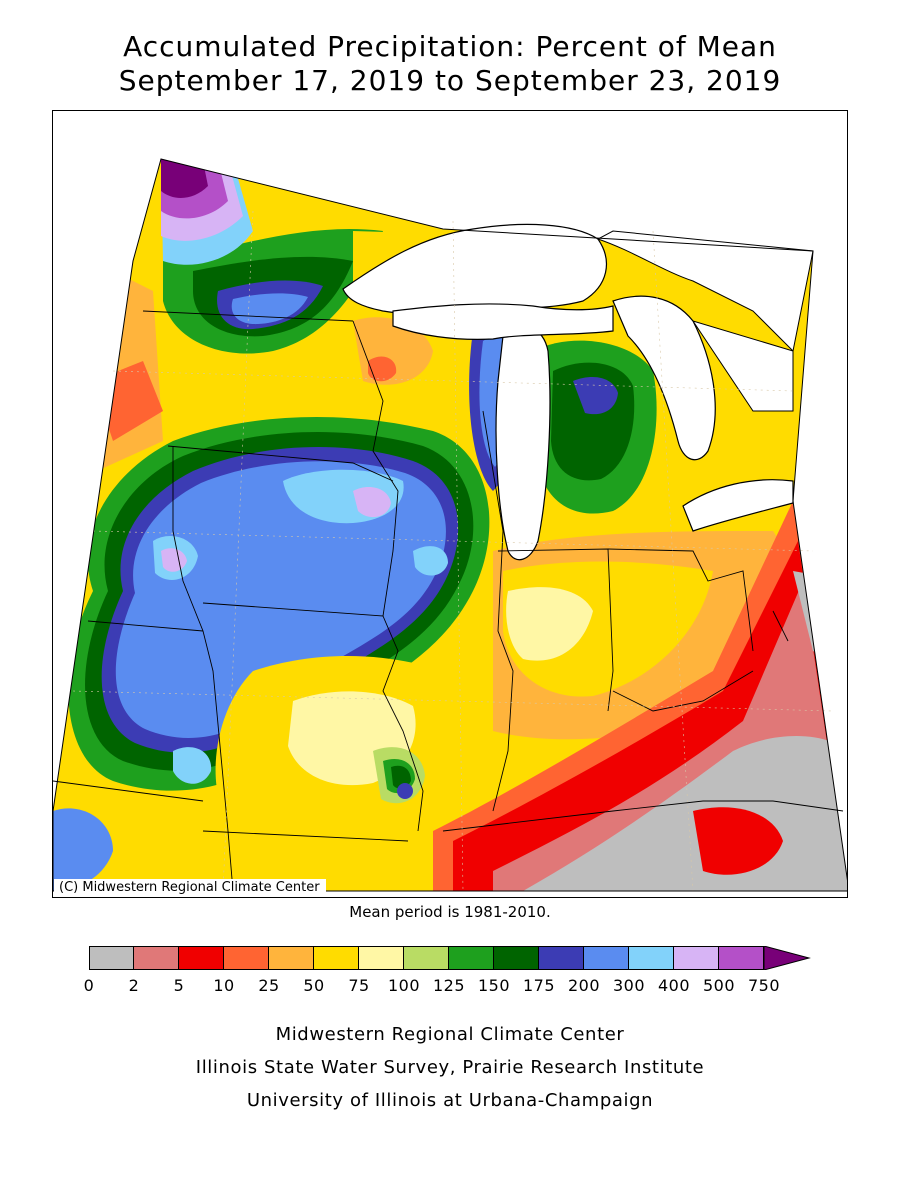 This screenshot has width=900, height=1200. I want to click on map-date-range: September 17, 2019 to September 23, 2019, so click(450, 80).